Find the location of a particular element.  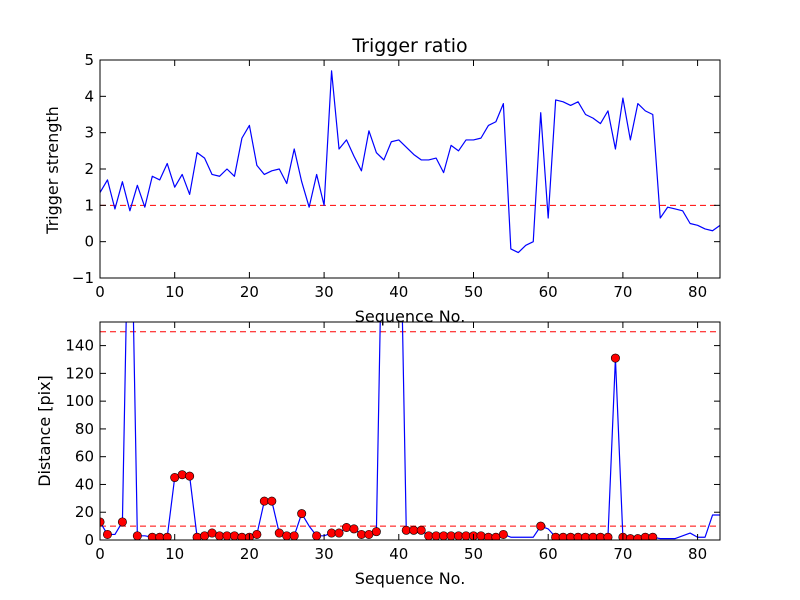

y-tick-label: 140 is located at coordinates (79, 346).